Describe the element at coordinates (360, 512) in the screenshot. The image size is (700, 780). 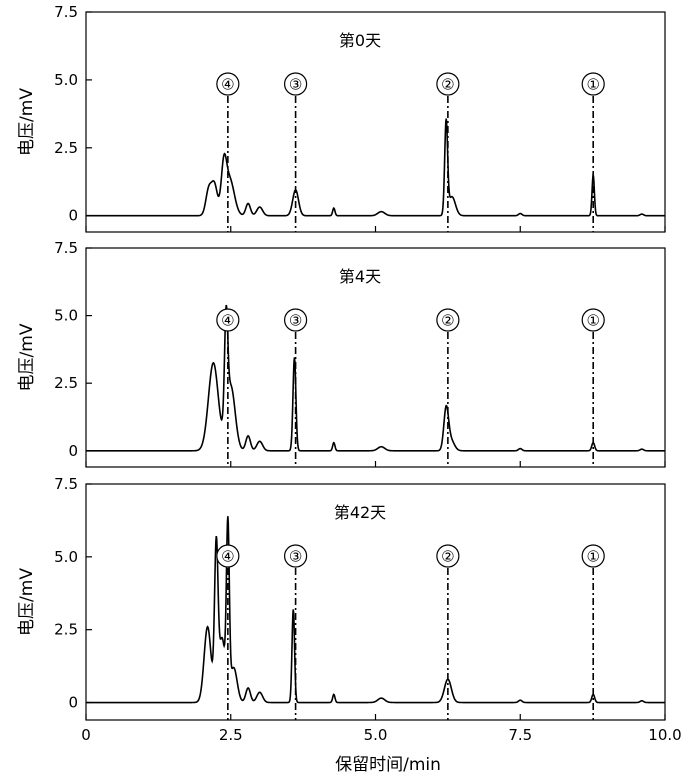
I see `panel-title: 第42天` at that location.